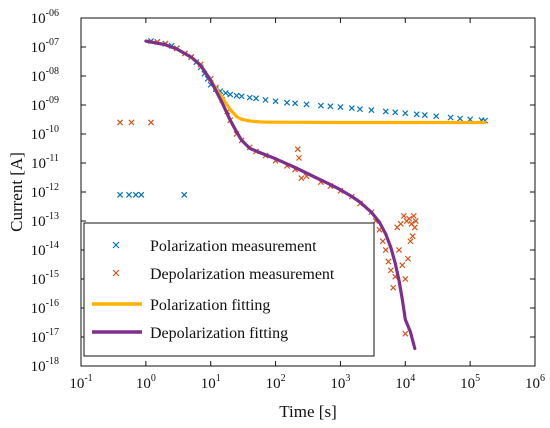 This screenshot has width=550, height=428. Describe the element at coordinates (218, 378) in the screenshot. I see `x-tick-exponent: 1` at that location.